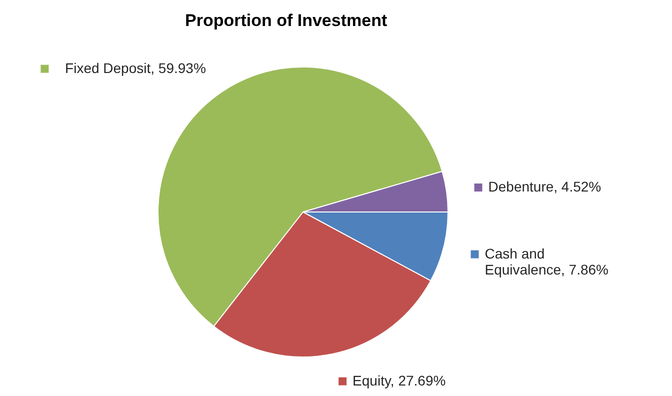  Describe the element at coordinates (286, 20) in the screenshot. I see `chart-title: Proportion of Investment` at that location.